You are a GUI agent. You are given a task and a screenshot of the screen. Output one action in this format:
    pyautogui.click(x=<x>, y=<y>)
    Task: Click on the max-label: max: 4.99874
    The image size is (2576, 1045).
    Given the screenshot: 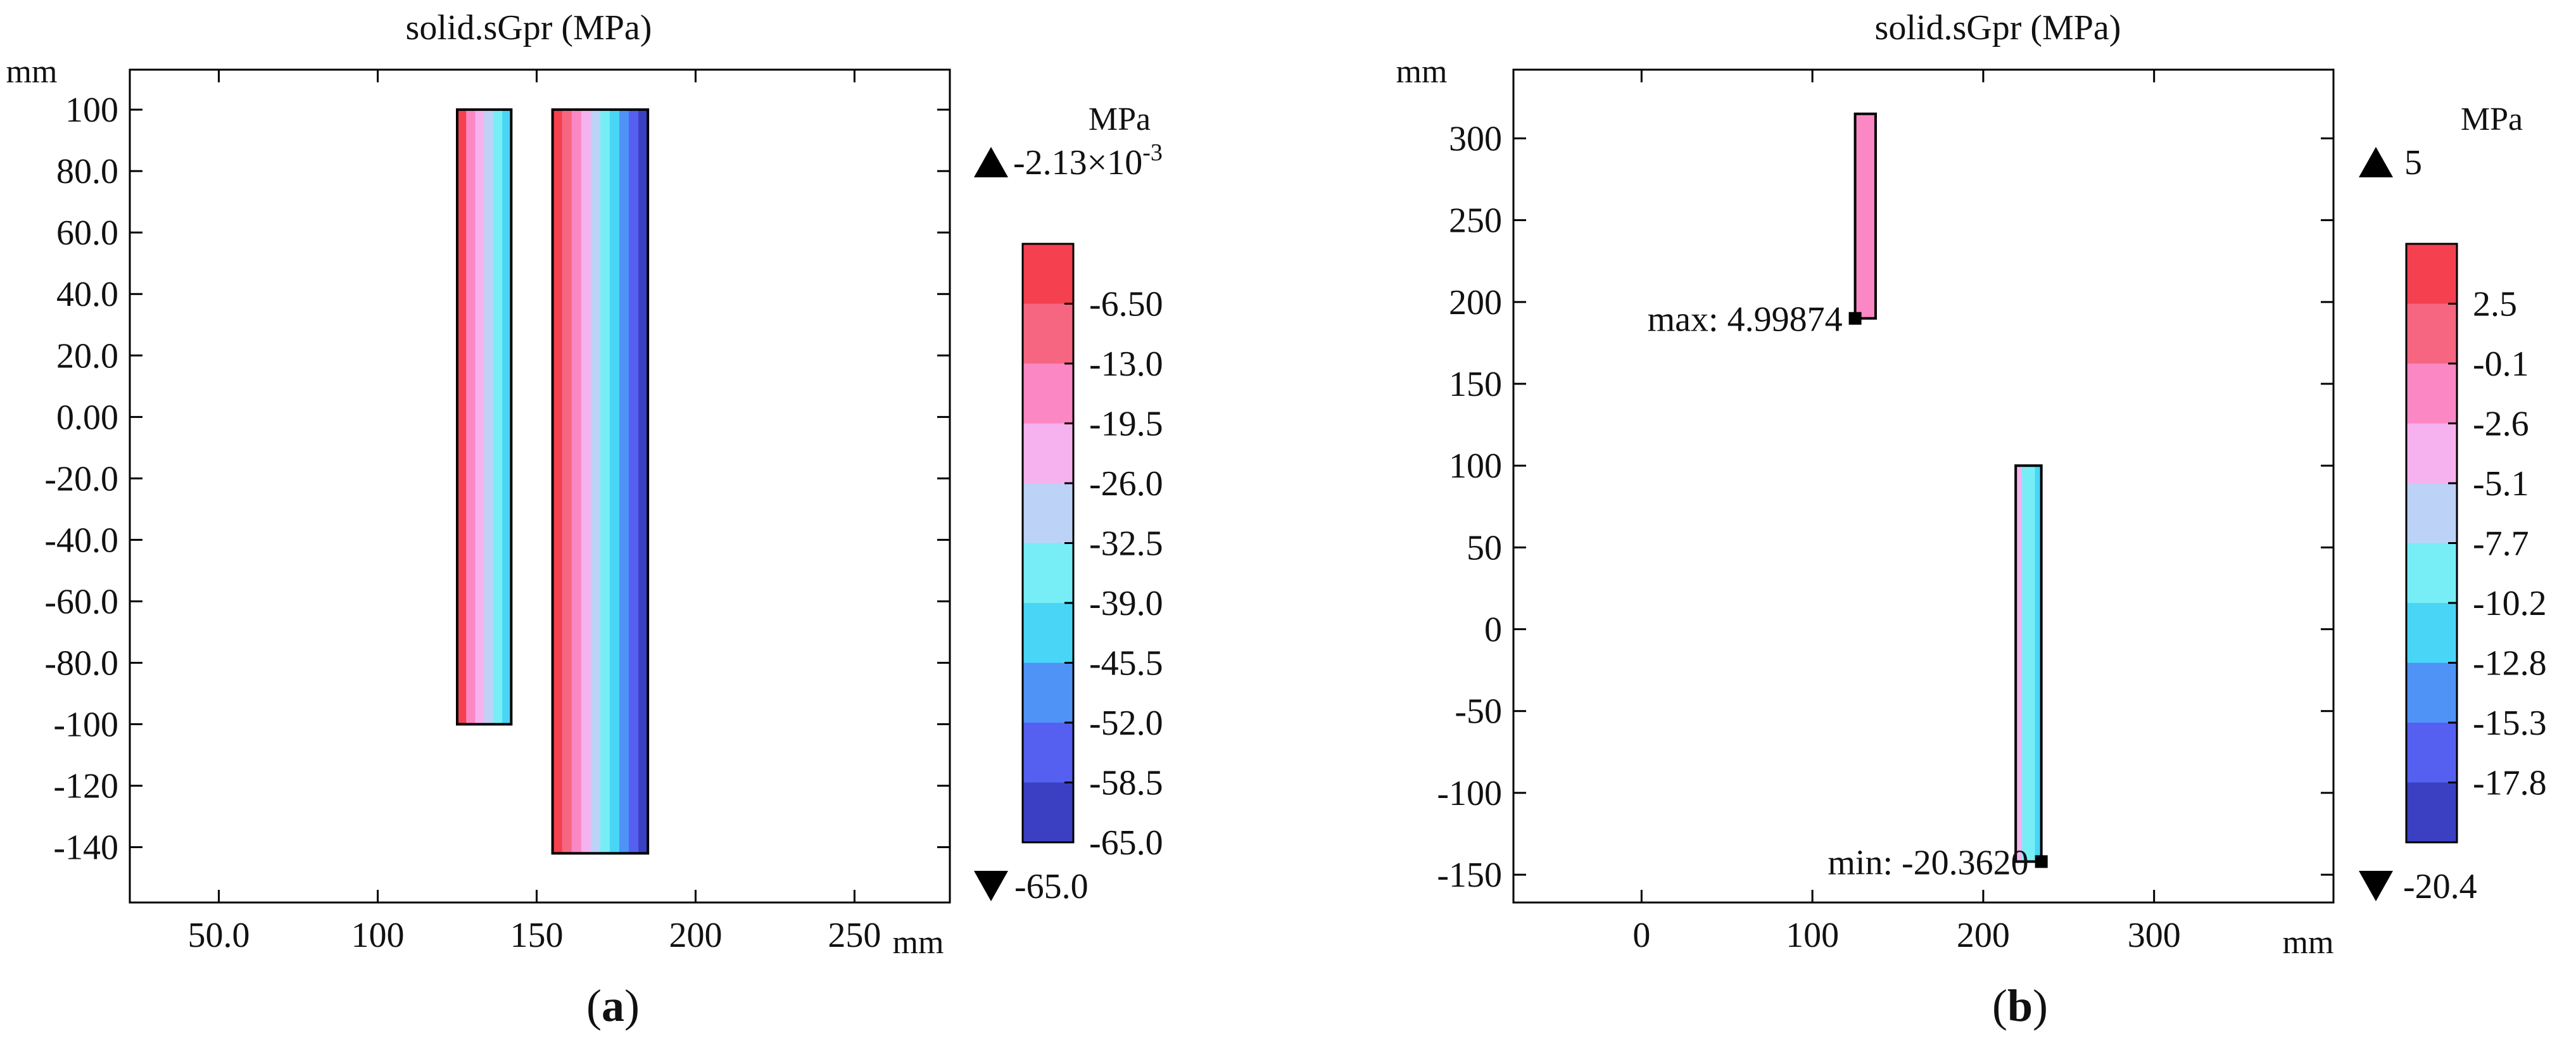 What is the action you would take?
    pyautogui.click(x=1745, y=319)
    